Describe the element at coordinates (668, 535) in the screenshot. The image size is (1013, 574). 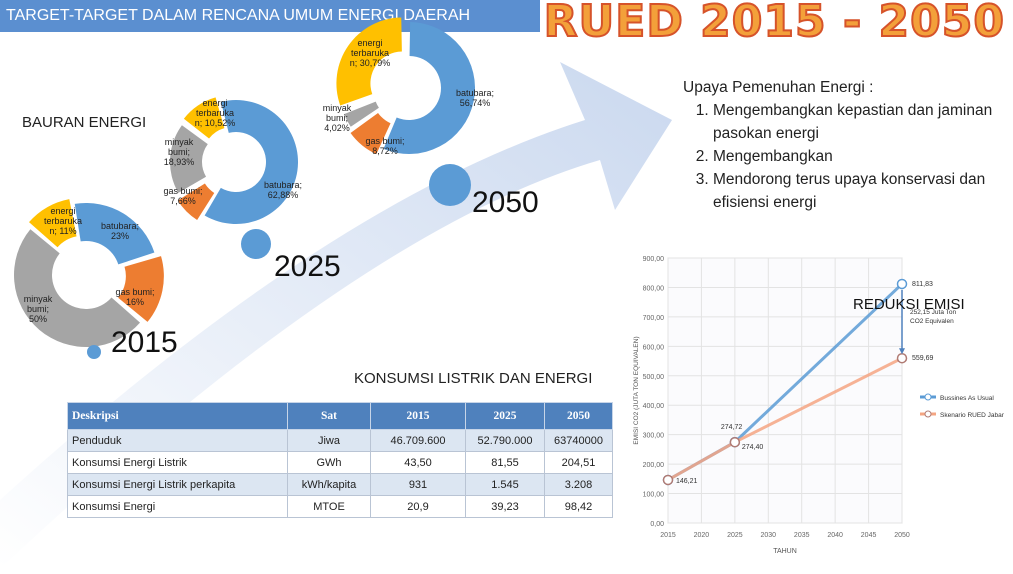
I see `x-tick-label: 2015` at that location.